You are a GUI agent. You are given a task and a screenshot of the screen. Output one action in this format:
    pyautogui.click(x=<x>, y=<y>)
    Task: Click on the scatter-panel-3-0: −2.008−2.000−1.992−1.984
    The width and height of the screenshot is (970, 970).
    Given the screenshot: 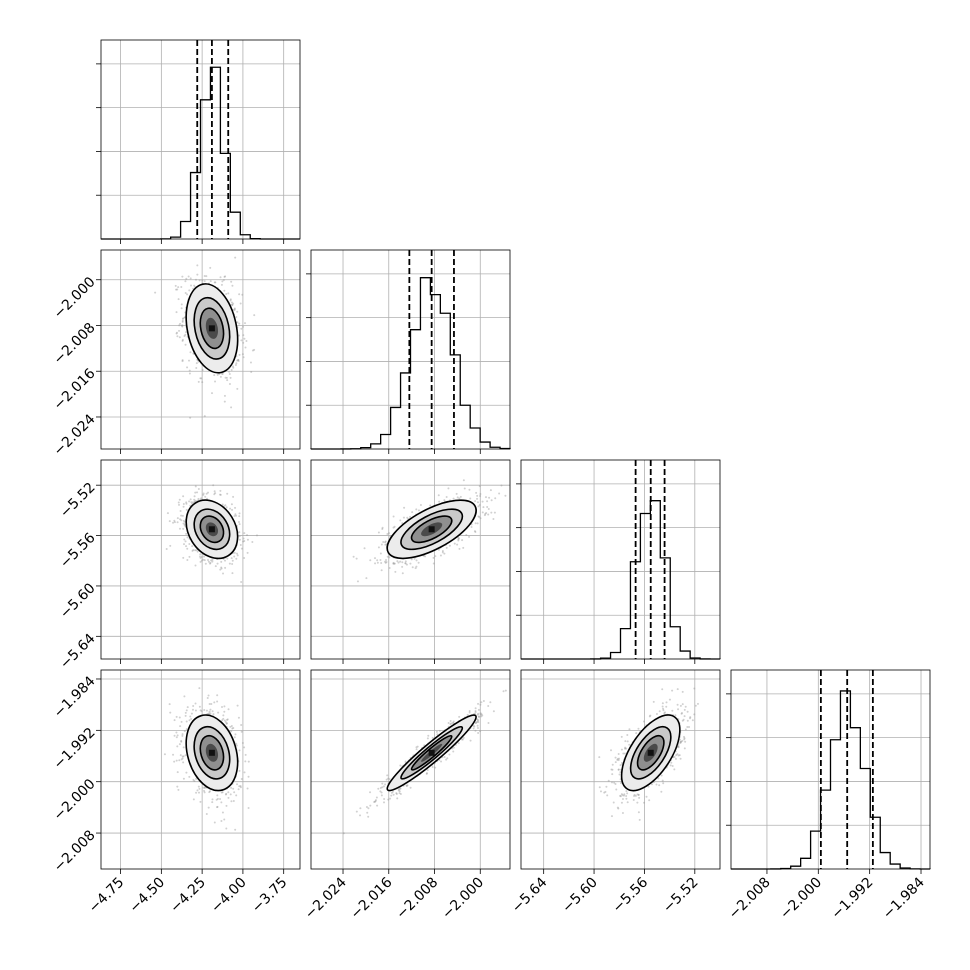 What is the action you would take?
    pyautogui.click(x=176, y=772)
    